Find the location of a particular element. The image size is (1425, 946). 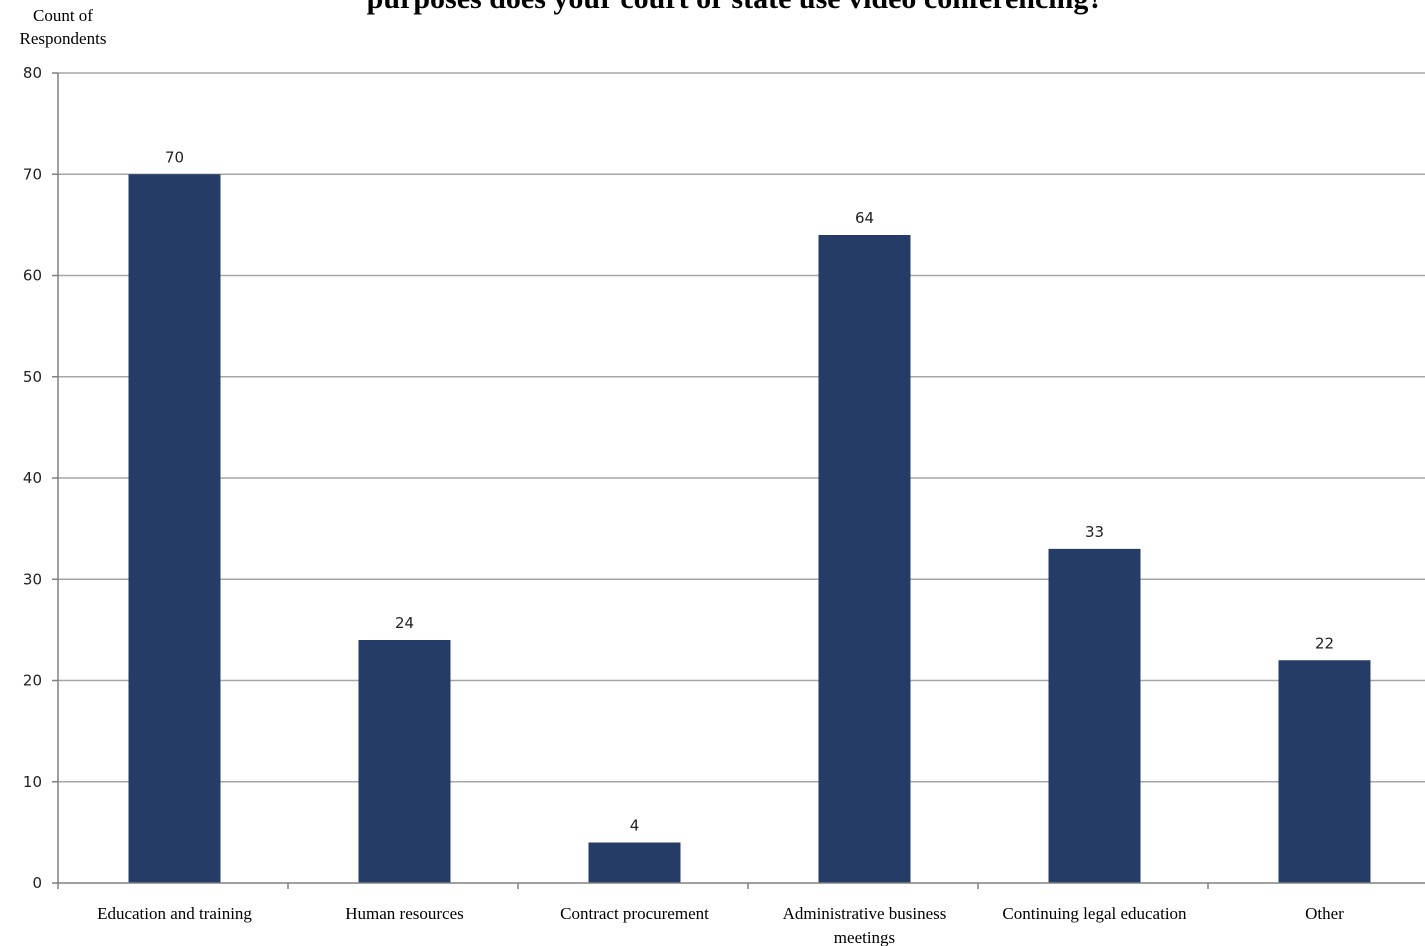

x-category-label: Human resources is located at coordinates (404, 913).